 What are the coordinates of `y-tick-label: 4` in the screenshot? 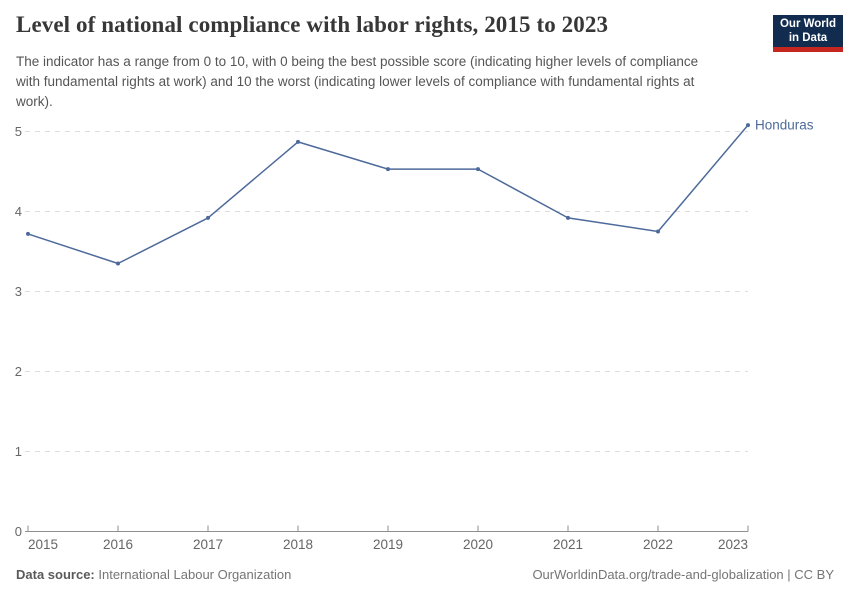 It's located at (18, 211).